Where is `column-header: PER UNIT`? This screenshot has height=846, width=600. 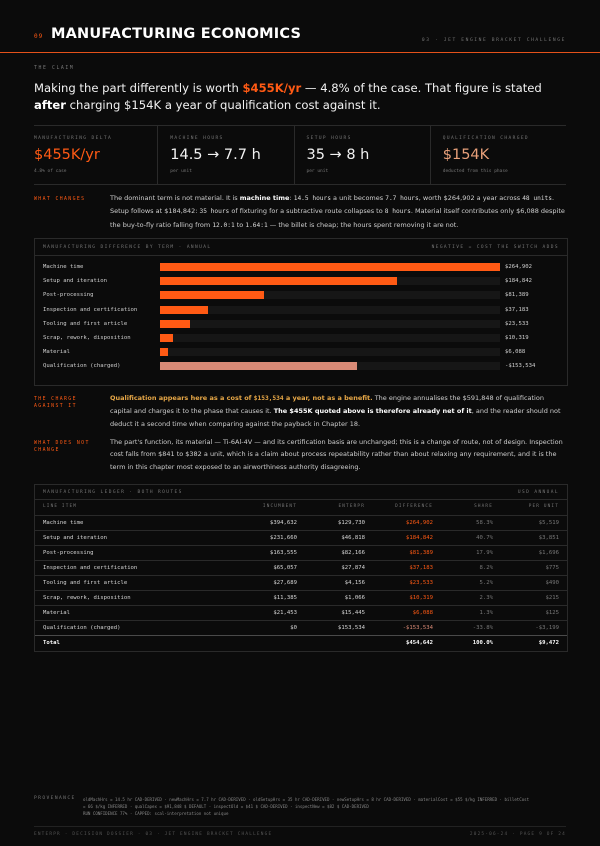
column-header: PER UNIT is located at coordinates (543, 506).